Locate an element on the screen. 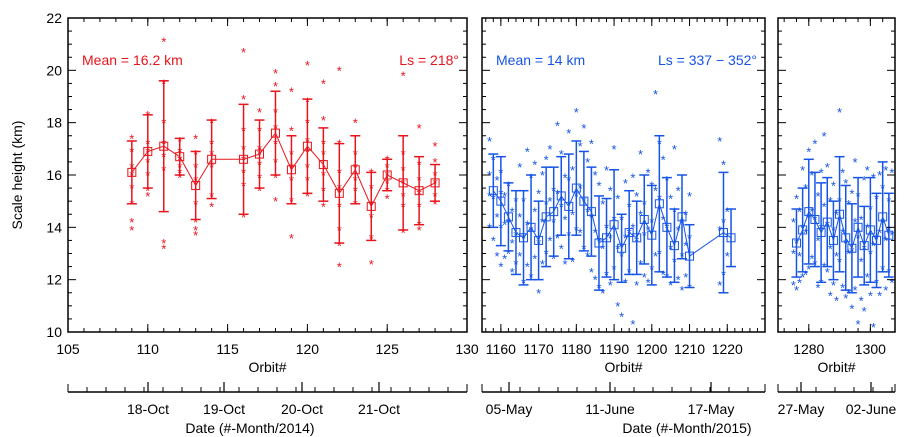 The height and width of the screenshot is (437, 915). x-tick-label: 115 is located at coordinates (227, 349).